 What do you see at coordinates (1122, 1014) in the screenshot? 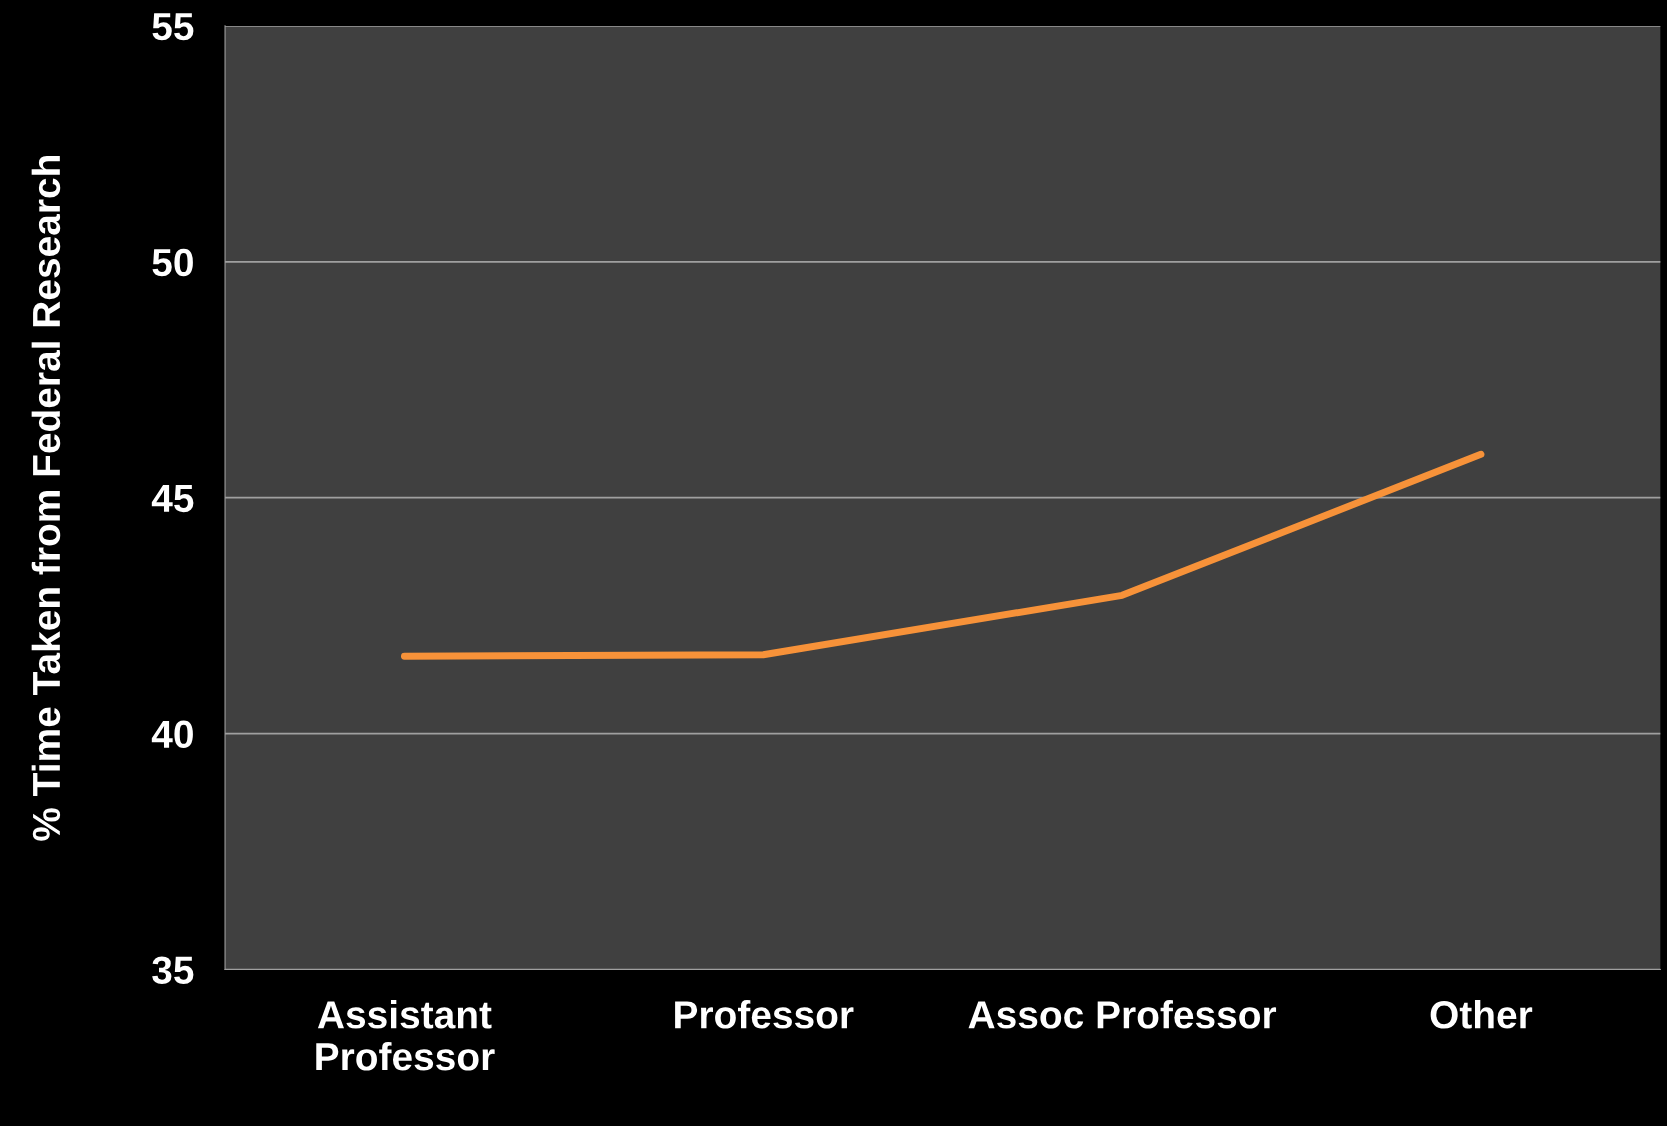
I see `x-tick-label: Assoc Professor` at bounding box center [1122, 1014].